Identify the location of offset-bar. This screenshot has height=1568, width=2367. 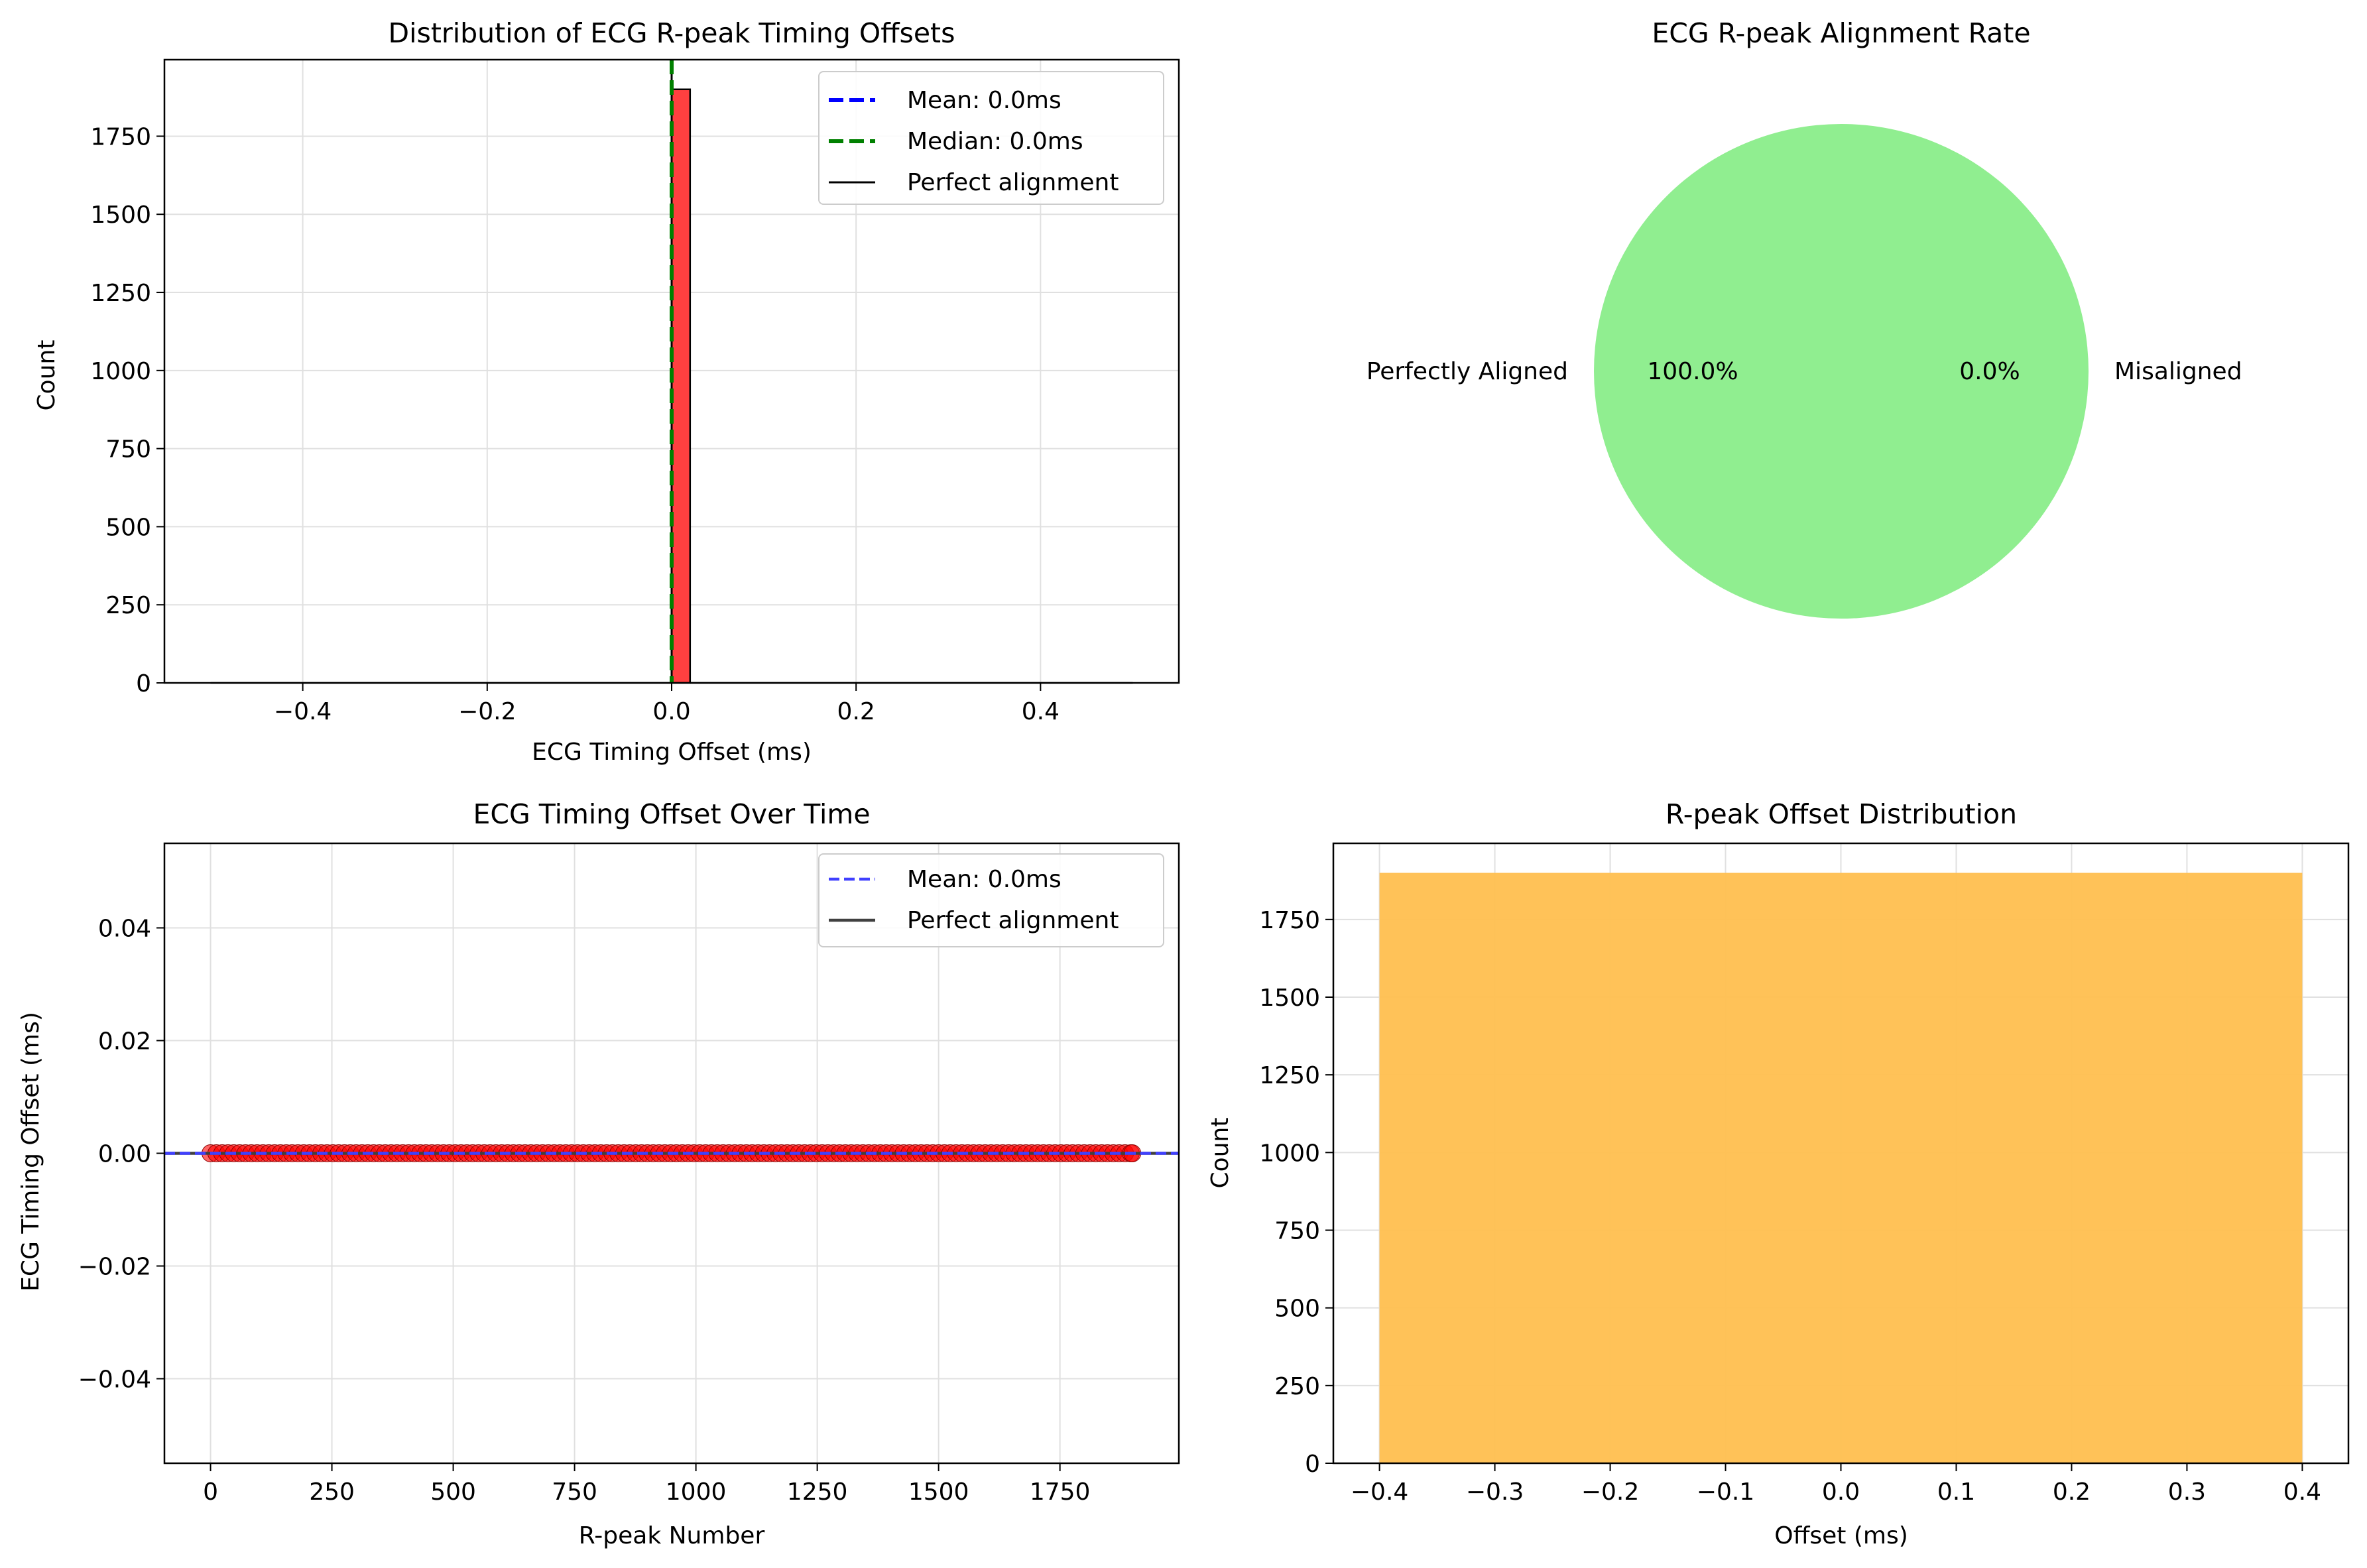
(1841, 1168).